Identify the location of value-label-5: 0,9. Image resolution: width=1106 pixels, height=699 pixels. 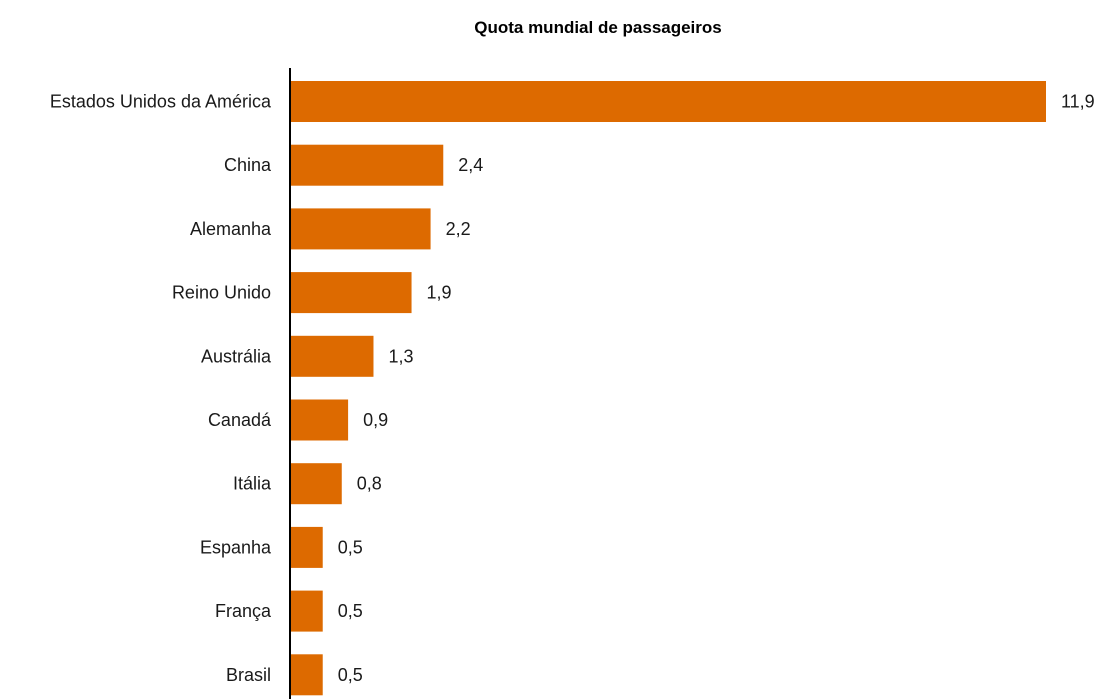
(375, 420).